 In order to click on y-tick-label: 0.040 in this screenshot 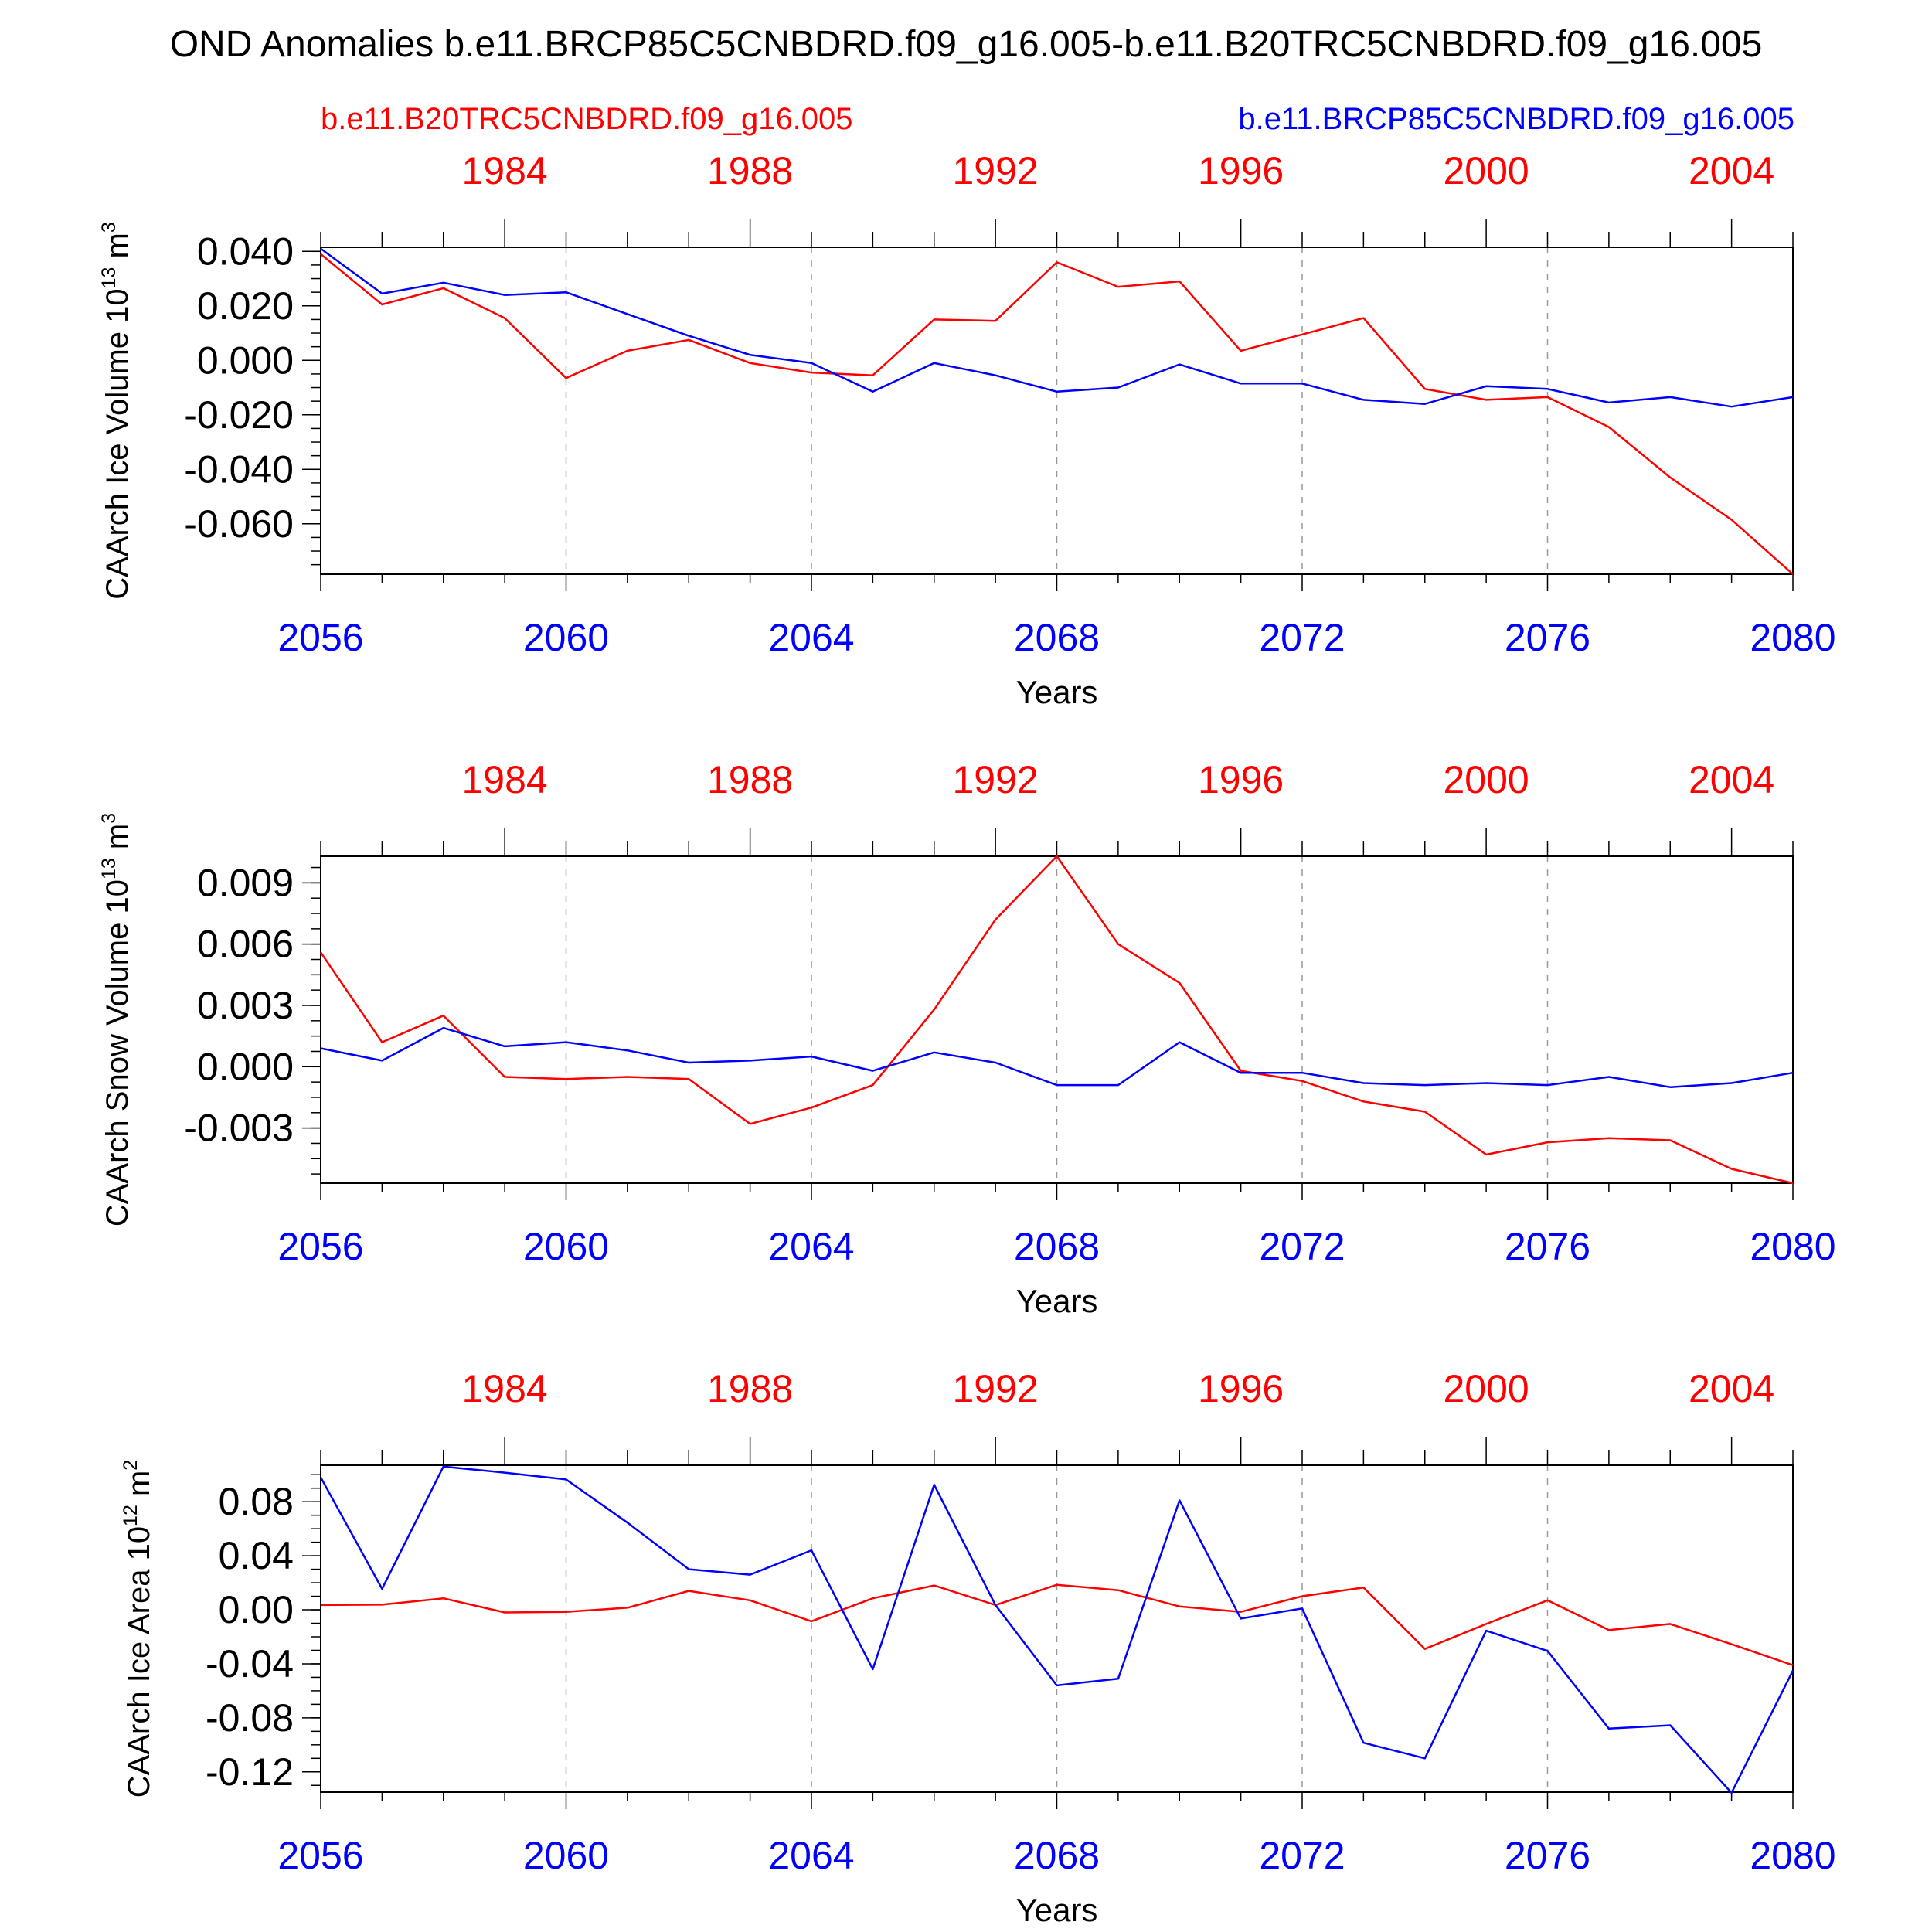, I will do `click(246, 252)`.